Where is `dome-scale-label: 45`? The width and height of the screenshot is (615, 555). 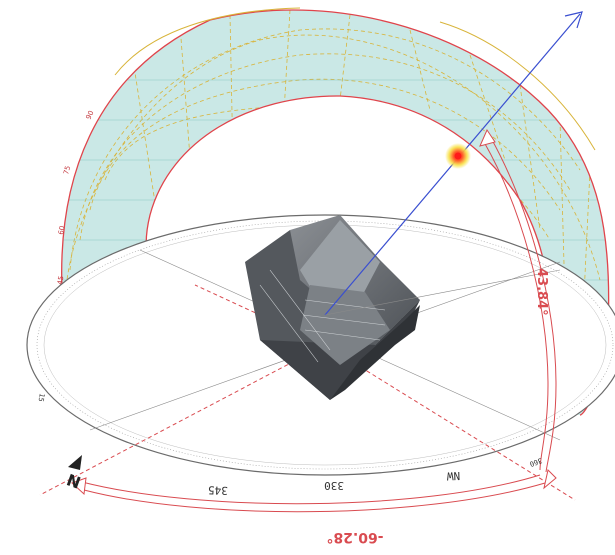 dome-scale-label: 45 is located at coordinates (60, 280).